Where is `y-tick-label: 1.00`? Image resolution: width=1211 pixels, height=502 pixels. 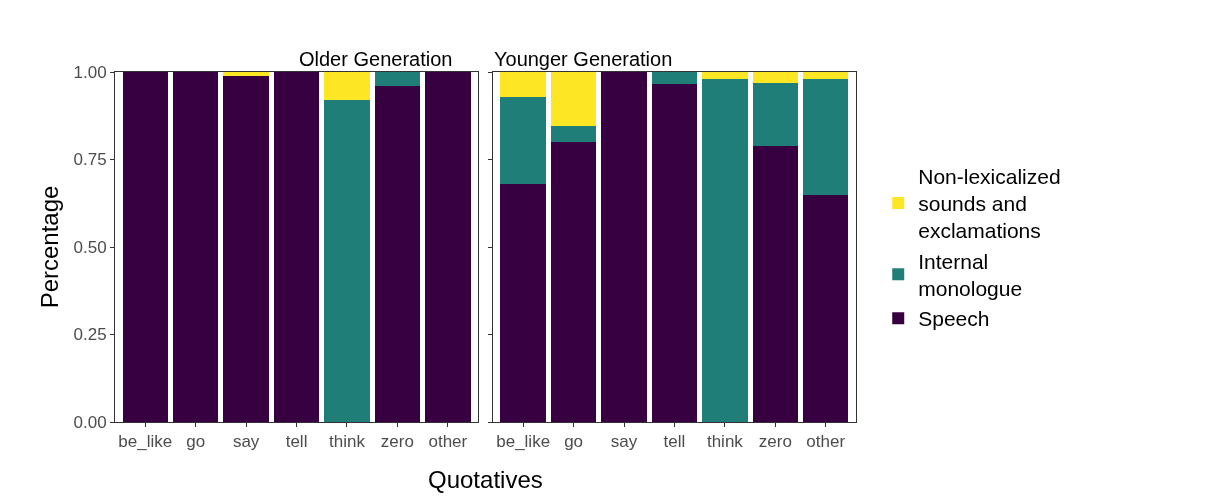 y-tick-label: 1.00 is located at coordinates (90, 72).